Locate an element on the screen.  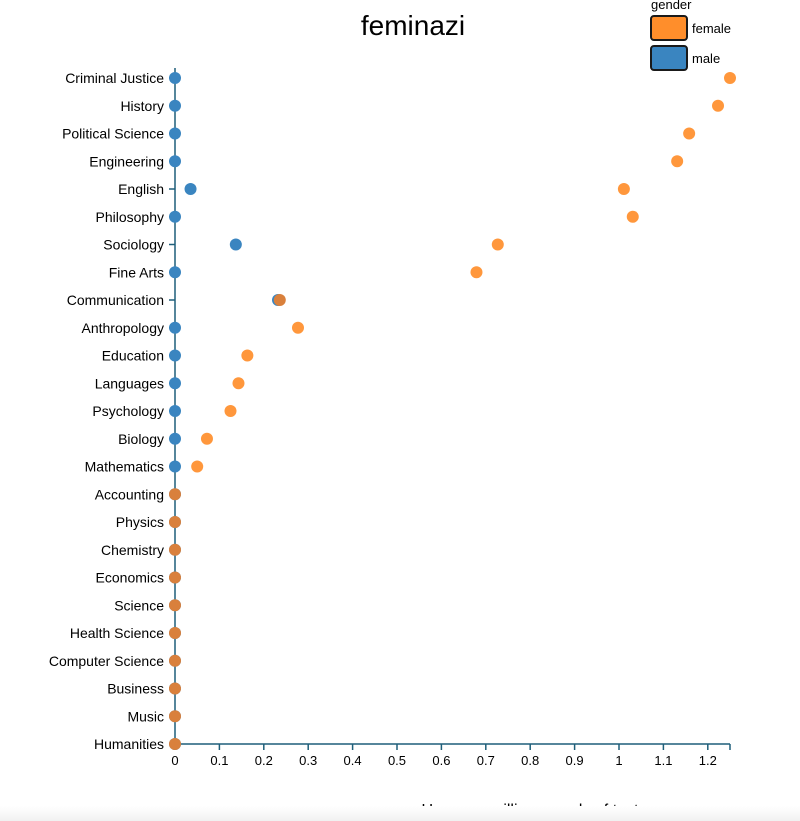
category-label: Biology is located at coordinates (141, 439).